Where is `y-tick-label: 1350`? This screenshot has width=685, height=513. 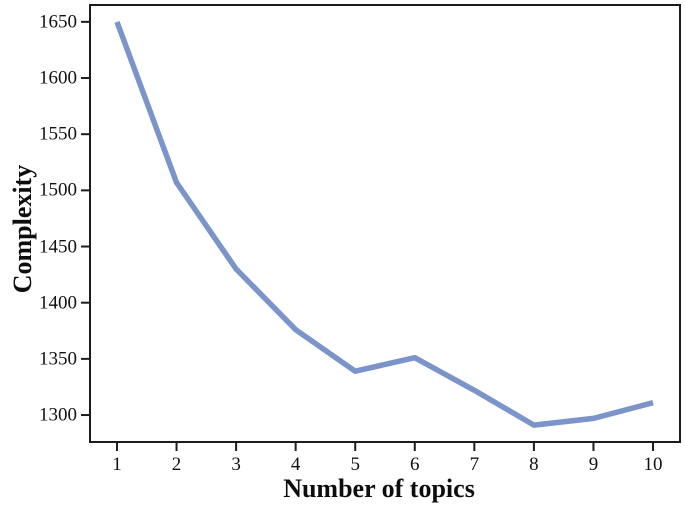
y-tick-label: 1350 is located at coordinates (58, 359).